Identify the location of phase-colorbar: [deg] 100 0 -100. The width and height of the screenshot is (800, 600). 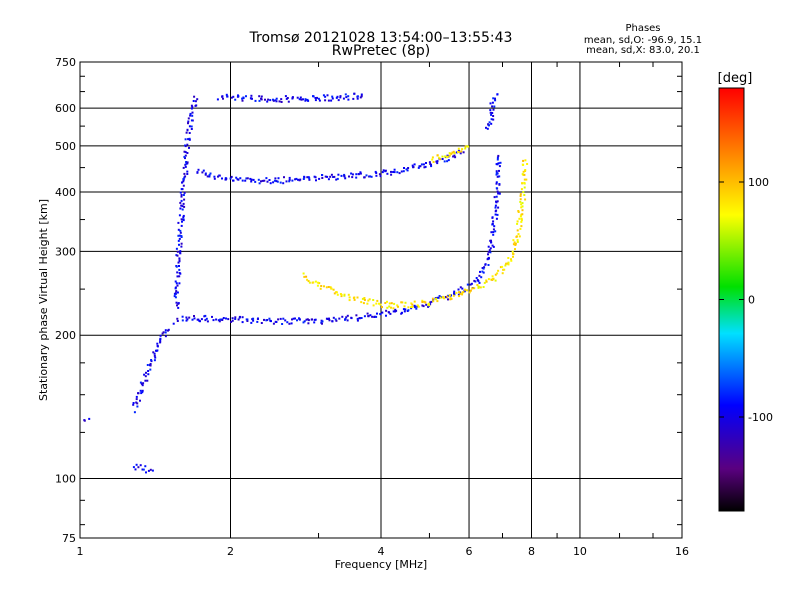
(745, 291).